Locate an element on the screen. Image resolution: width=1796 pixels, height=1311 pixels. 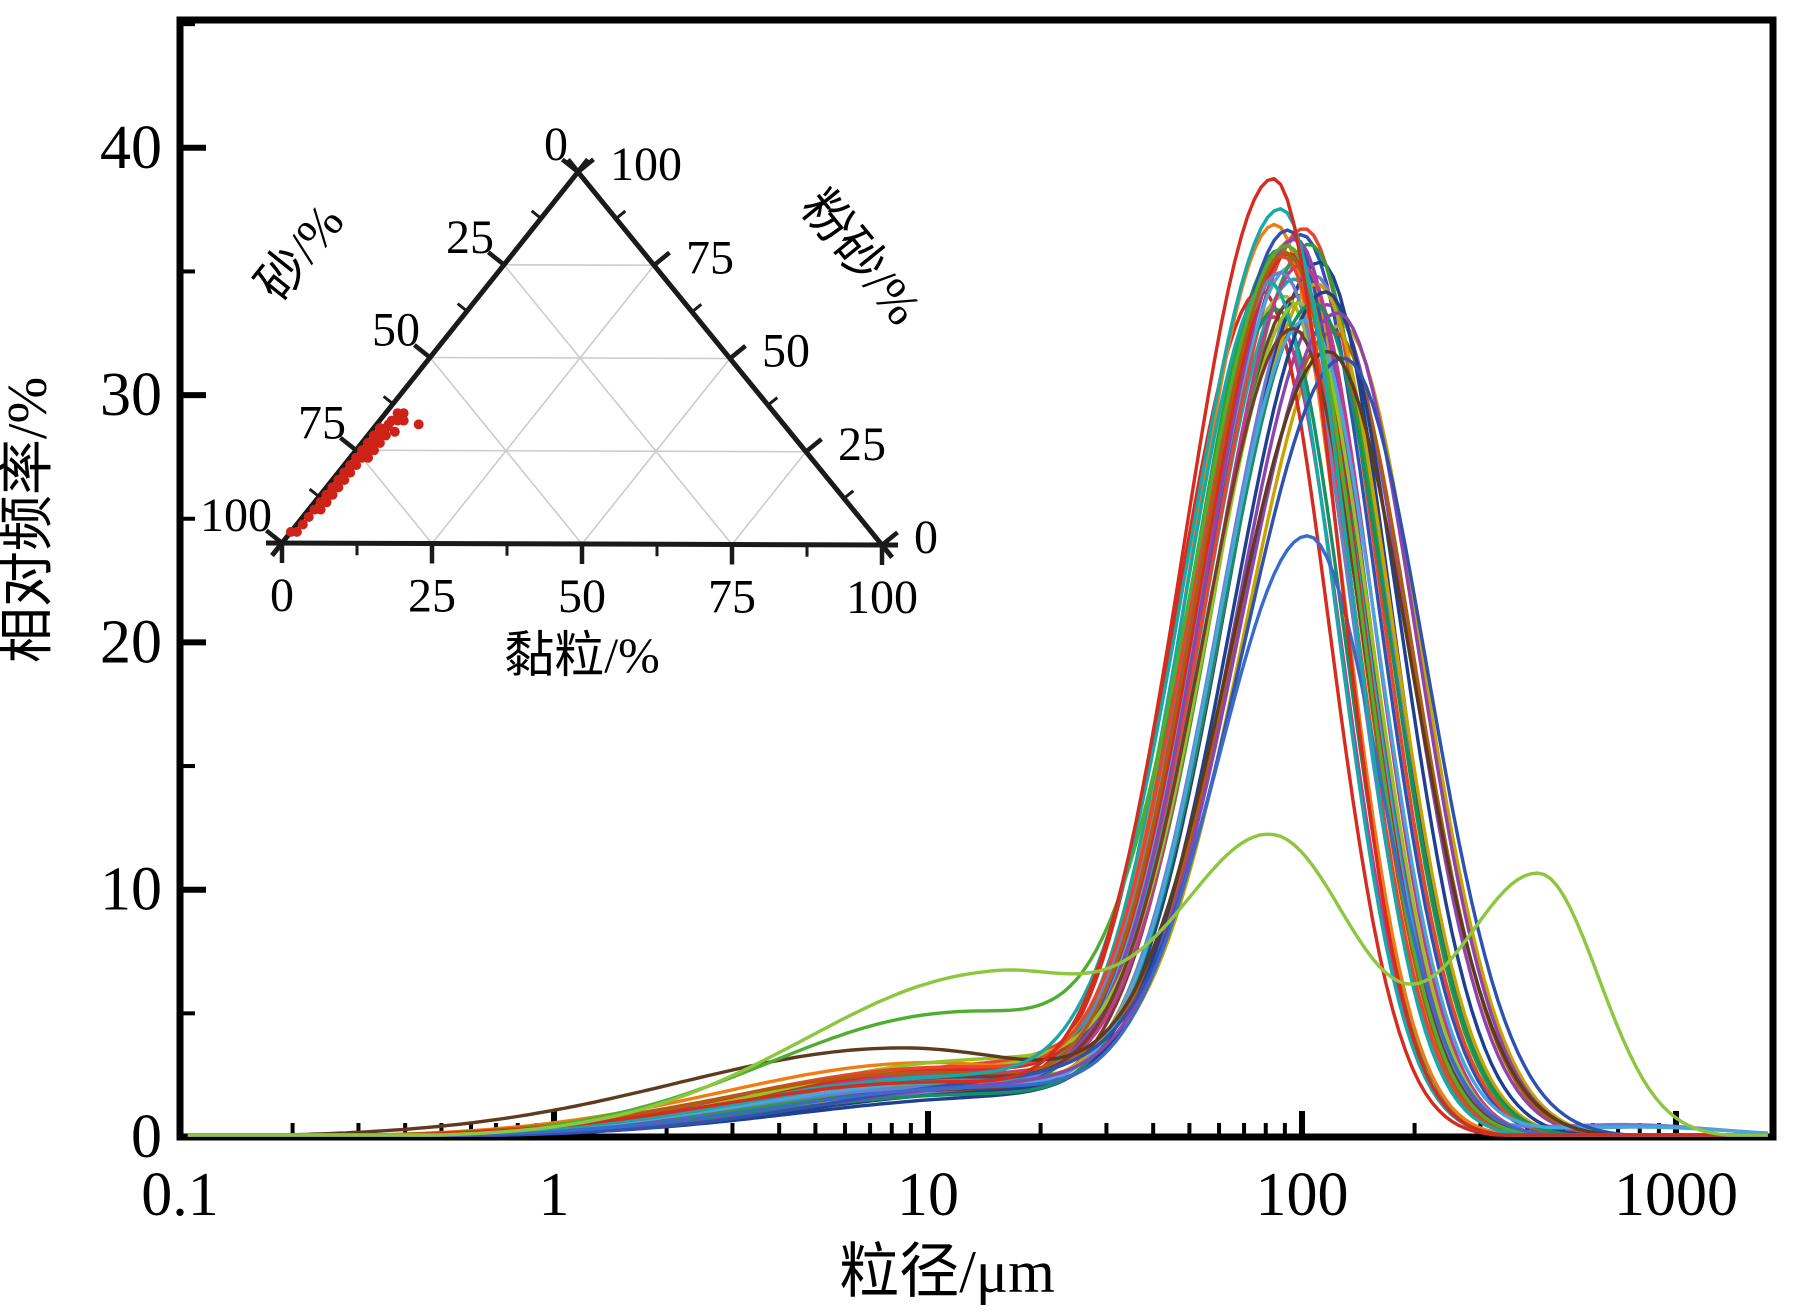
ternary-sand-tick-label: 0 is located at coordinates (556, 144).